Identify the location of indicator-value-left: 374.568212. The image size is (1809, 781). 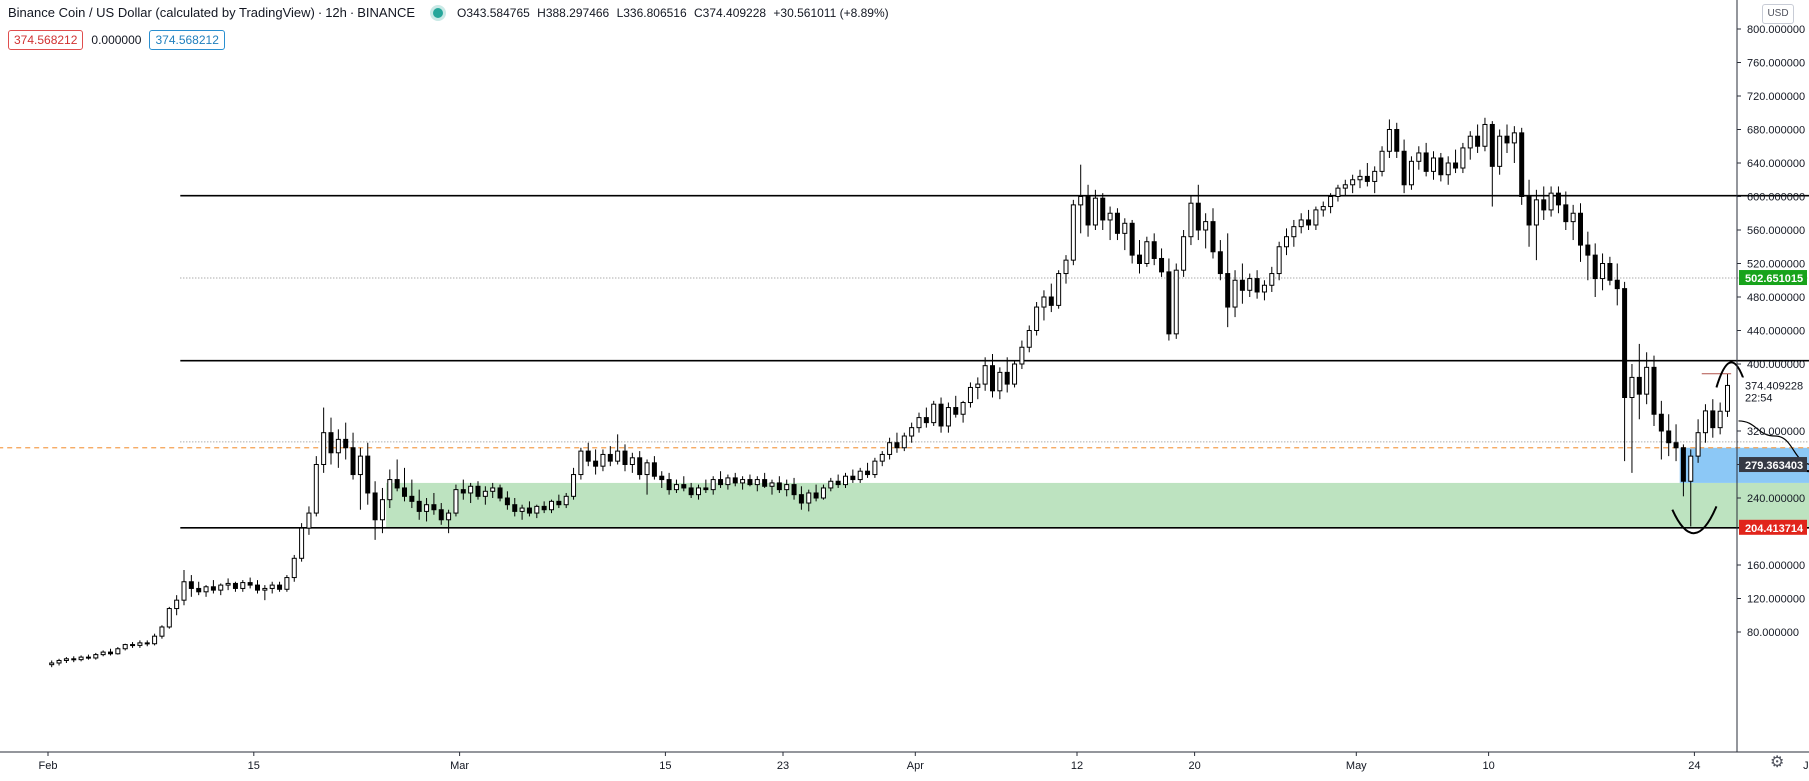
(45, 40).